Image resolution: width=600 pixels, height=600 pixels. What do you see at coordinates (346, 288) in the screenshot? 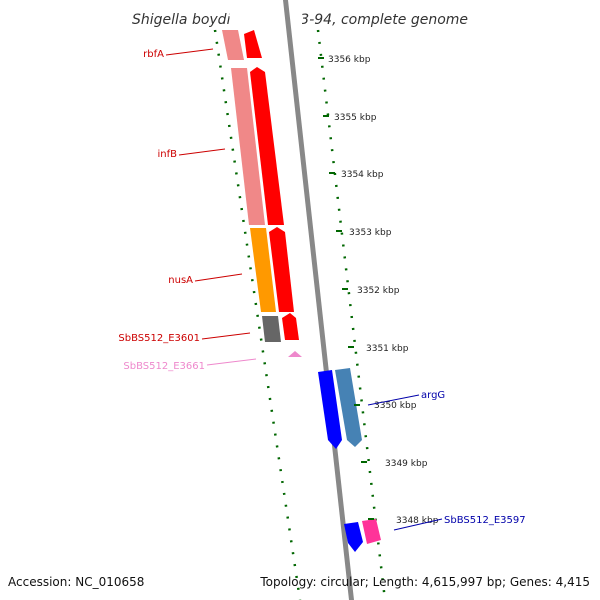
I see `kbp-ticks` at bounding box center [346, 288].